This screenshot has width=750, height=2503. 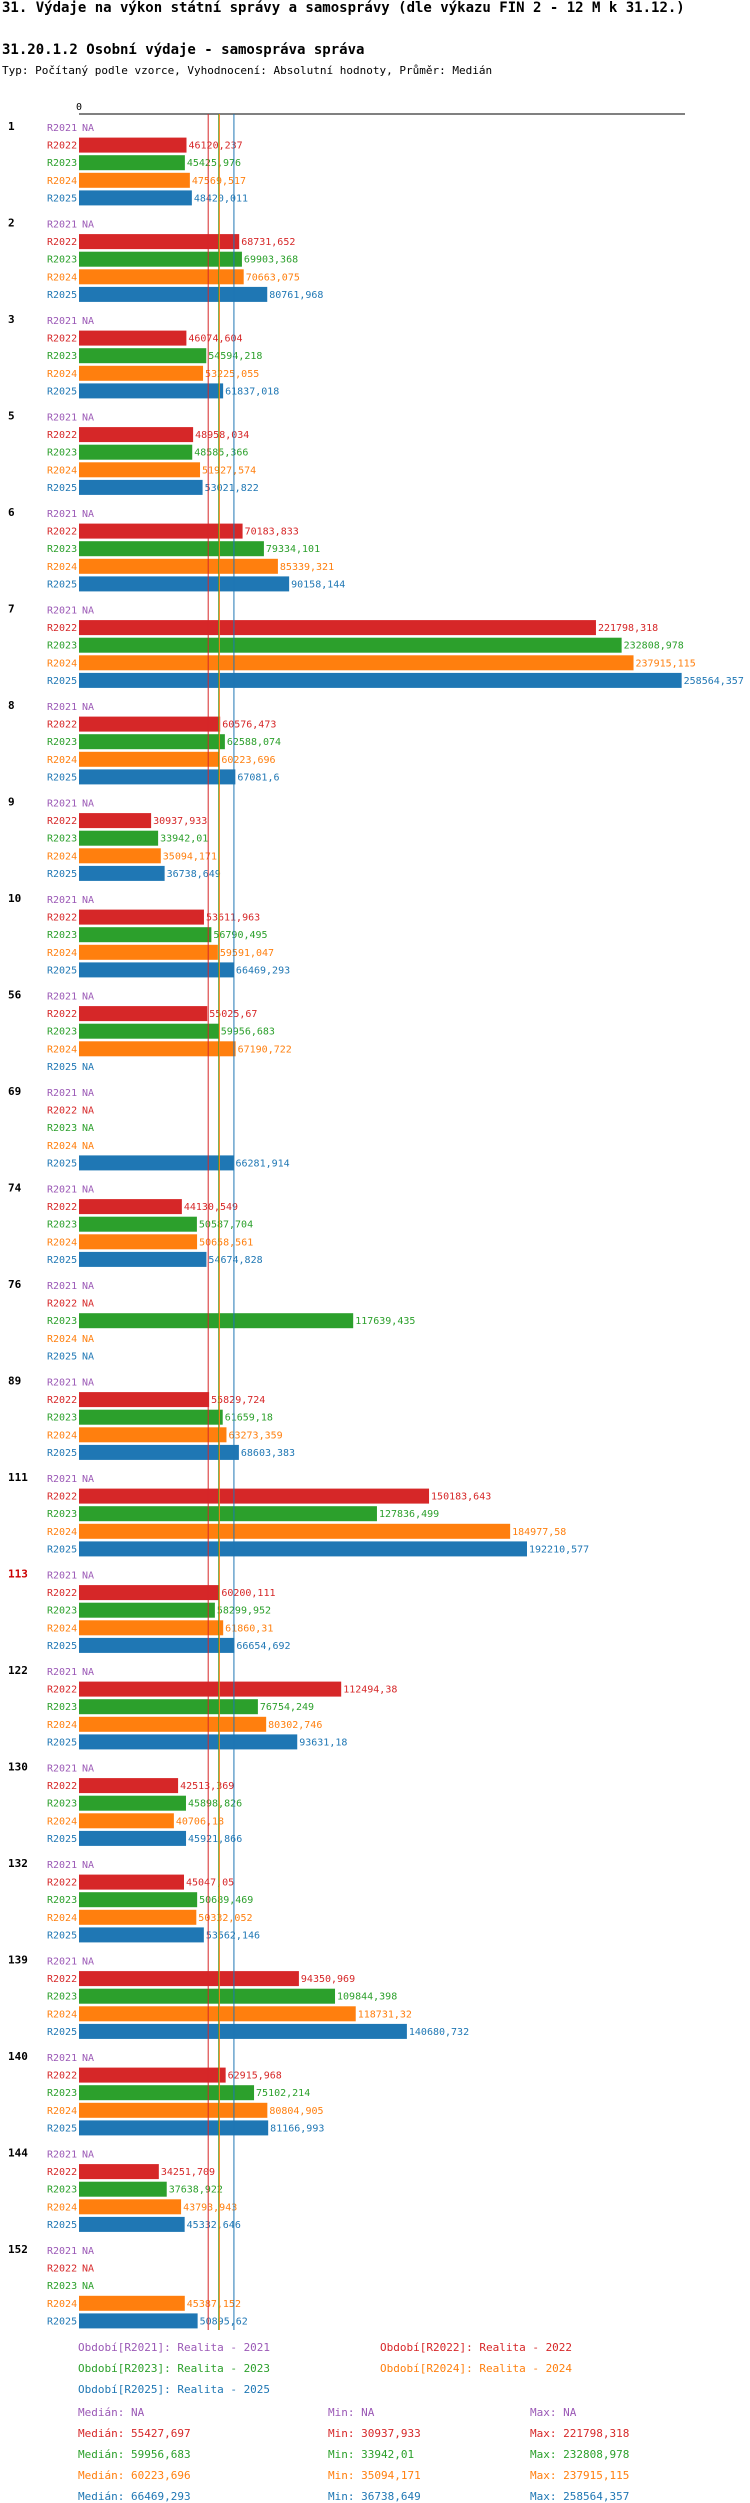 What do you see at coordinates (196, 2190) in the screenshot?
I see `bar-value-label: 37638,922` at bounding box center [196, 2190].